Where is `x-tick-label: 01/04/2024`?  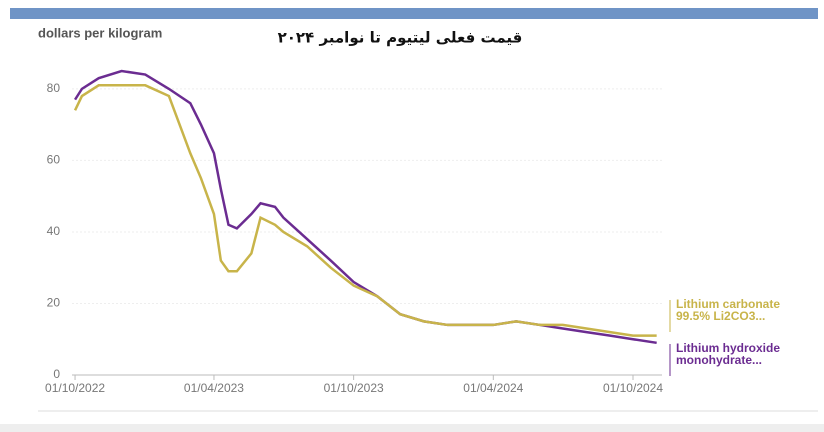
x-tick-label: 01/04/2024 is located at coordinates (493, 388).